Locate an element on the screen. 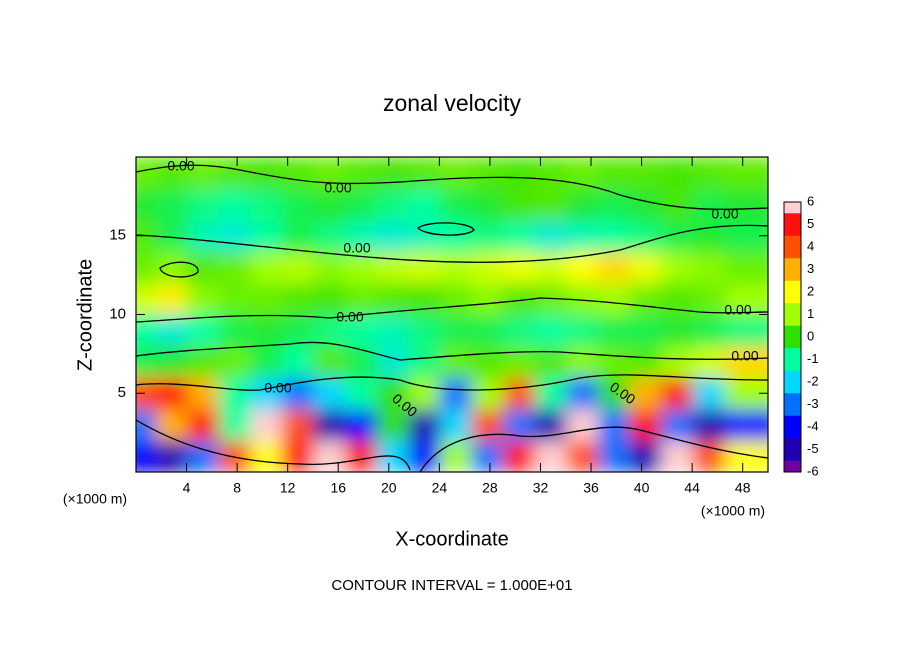 Image resolution: width=904 pixels, height=654 pixels. contour-label: 0.00 is located at coordinates (180, 166).